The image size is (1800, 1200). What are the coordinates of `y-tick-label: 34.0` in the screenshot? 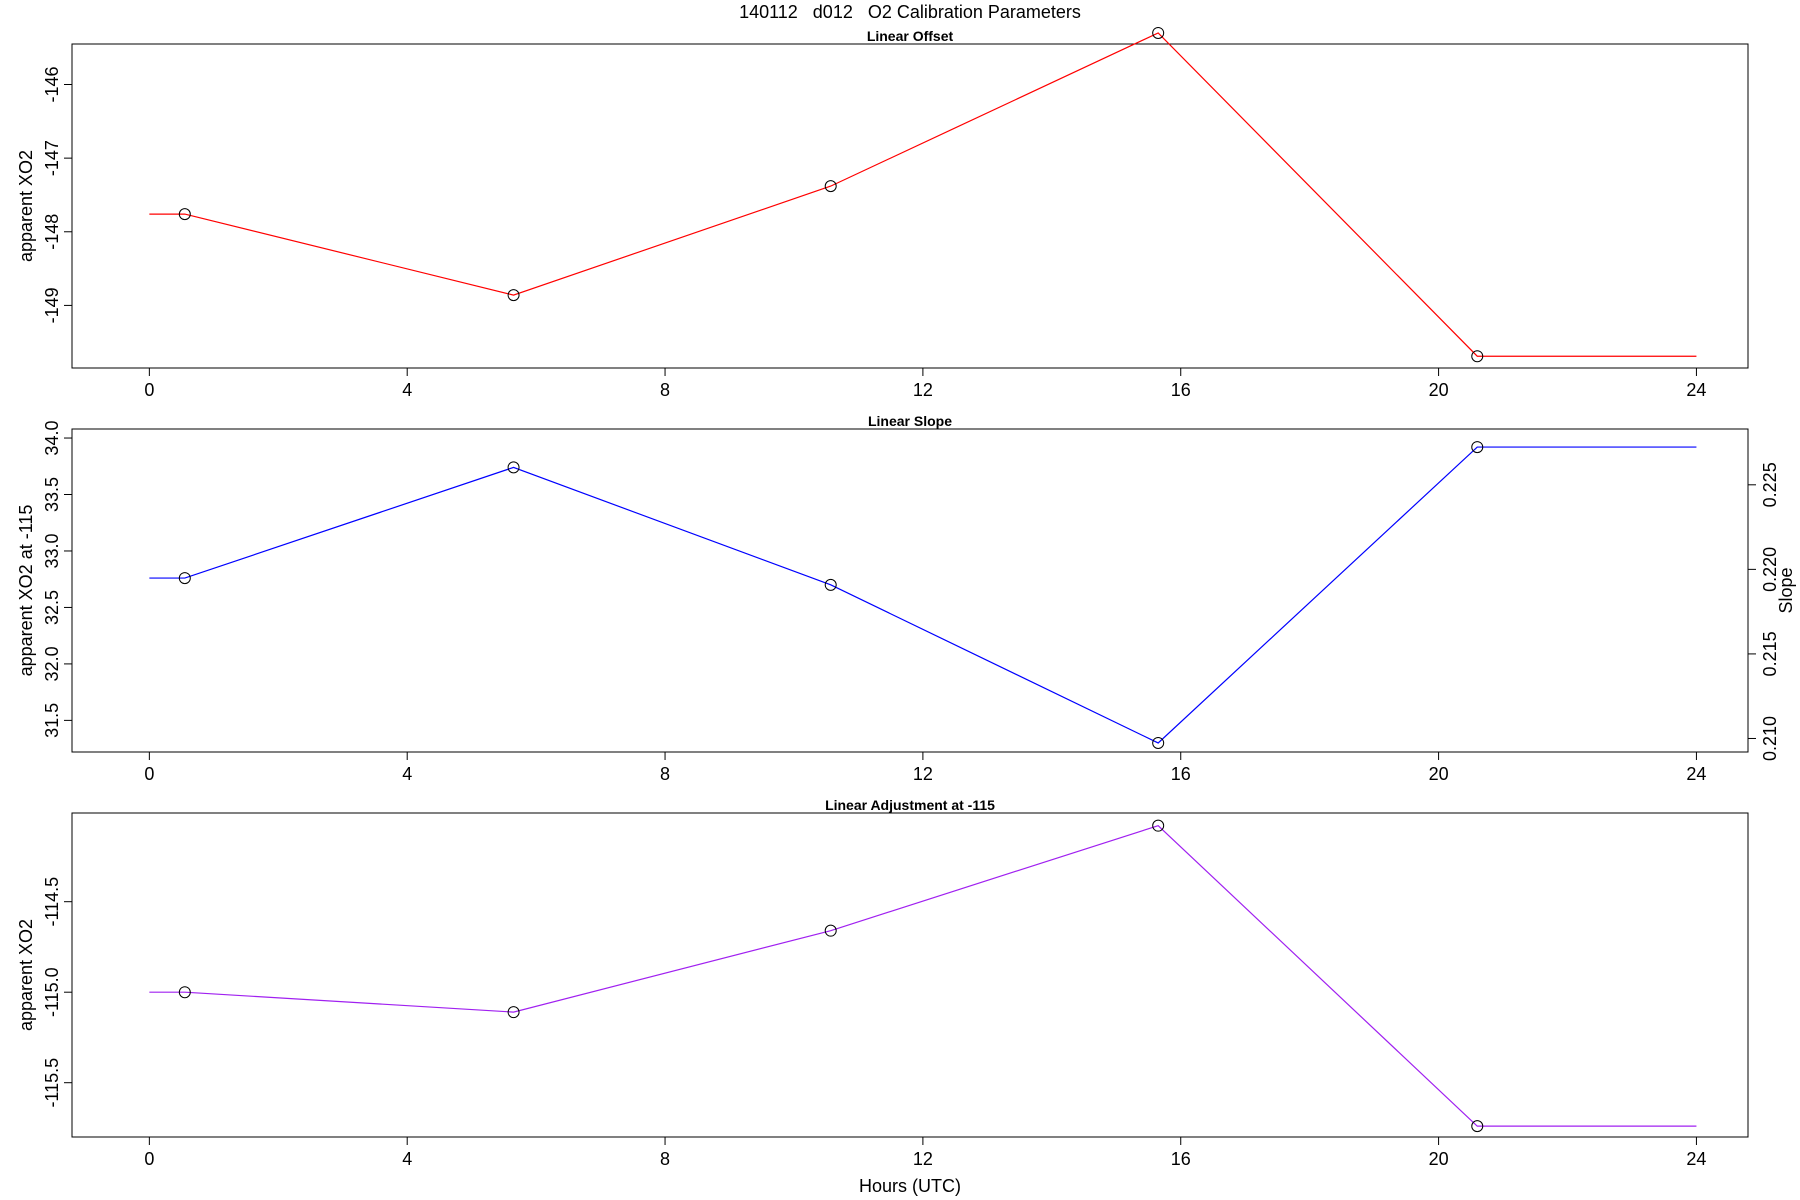 It's located at (52, 438).